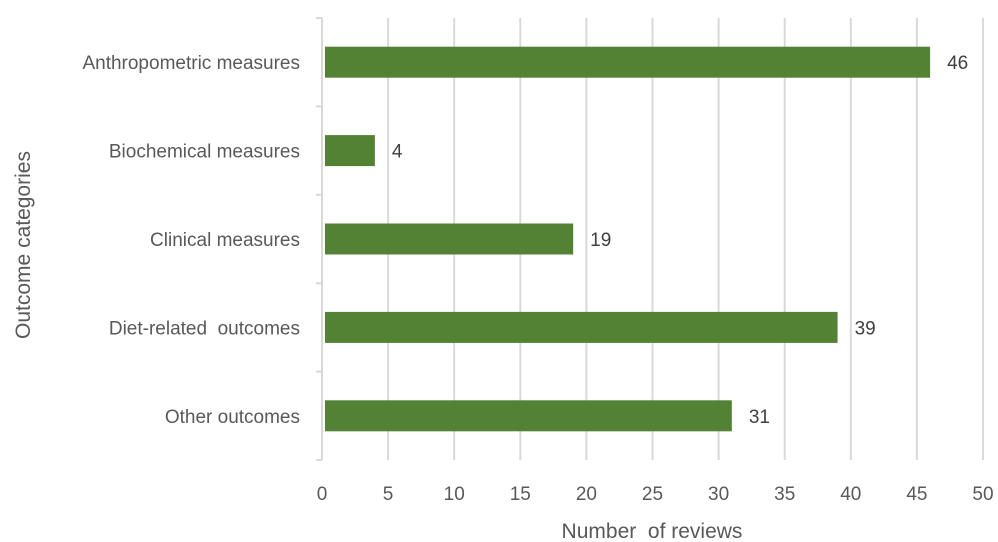 The height and width of the screenshot is (542, 998). I want to click on data-label: 4, so click(397, 152).